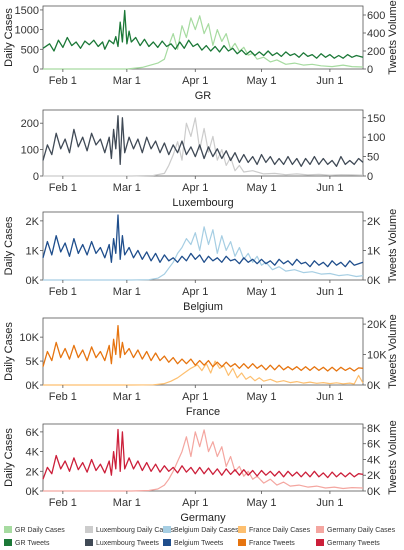 The image size is (404, 550). I want to click on y-tick-label: 1K, so click(33, 251).